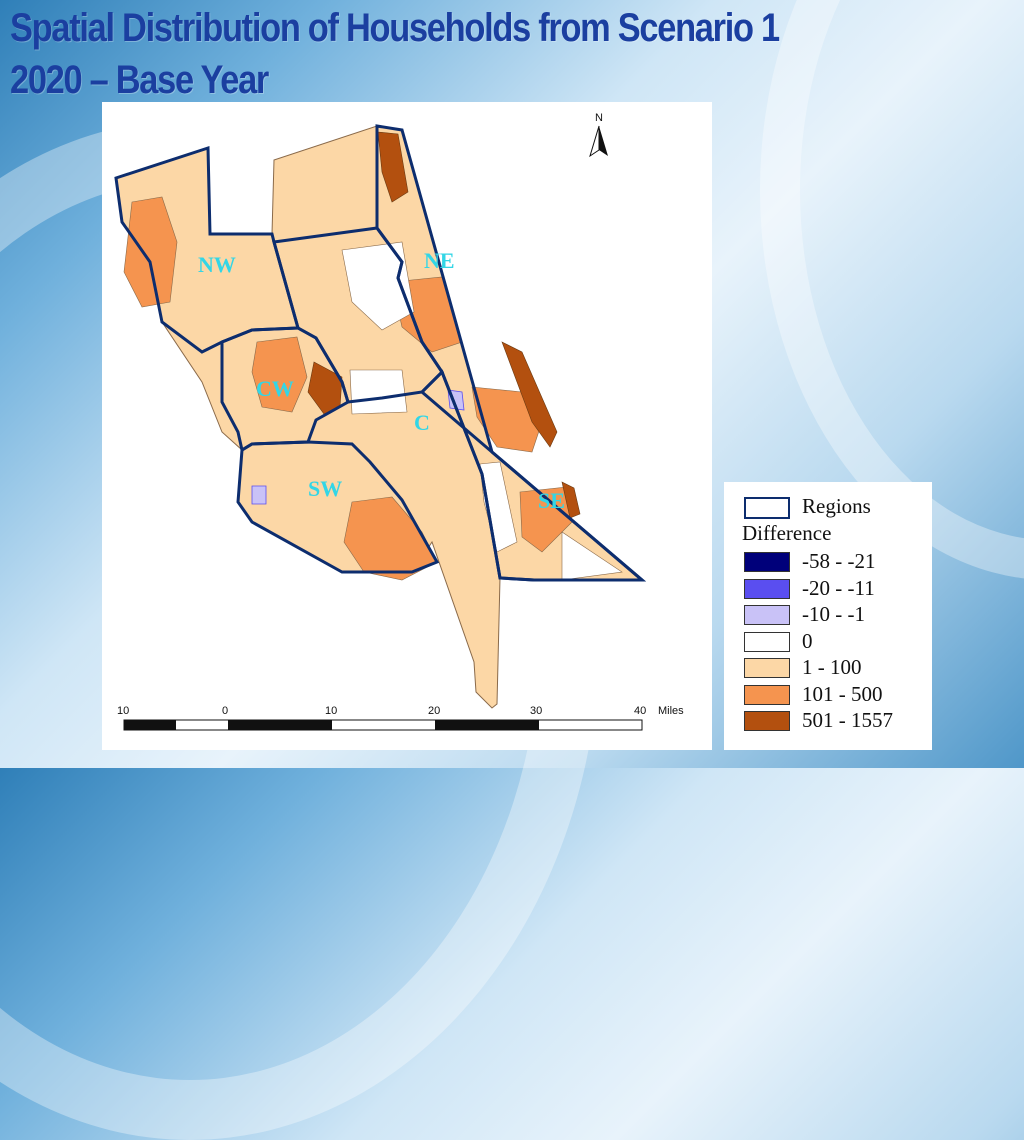 The image size is (1024, 1140). Describe the element at coordinates (833, 614) in the screenshot. I see `legend-class-label: -10 - -1` at that location.